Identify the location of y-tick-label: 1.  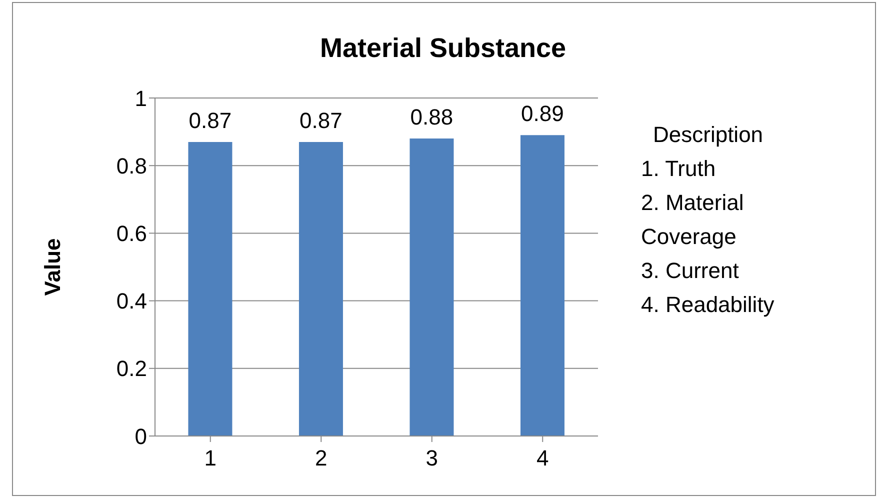
(140, 98).